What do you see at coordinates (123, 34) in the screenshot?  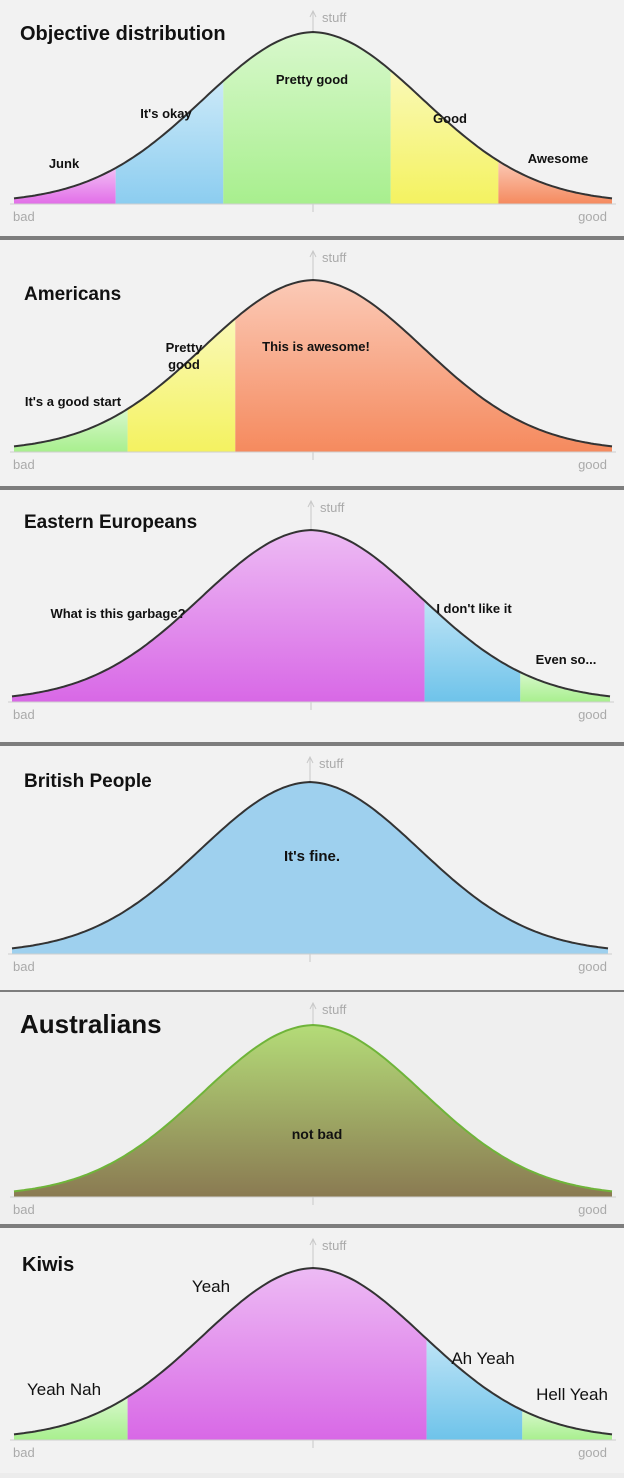 I see `chart-title: Objective distribution` at bounding box center [123, 34].